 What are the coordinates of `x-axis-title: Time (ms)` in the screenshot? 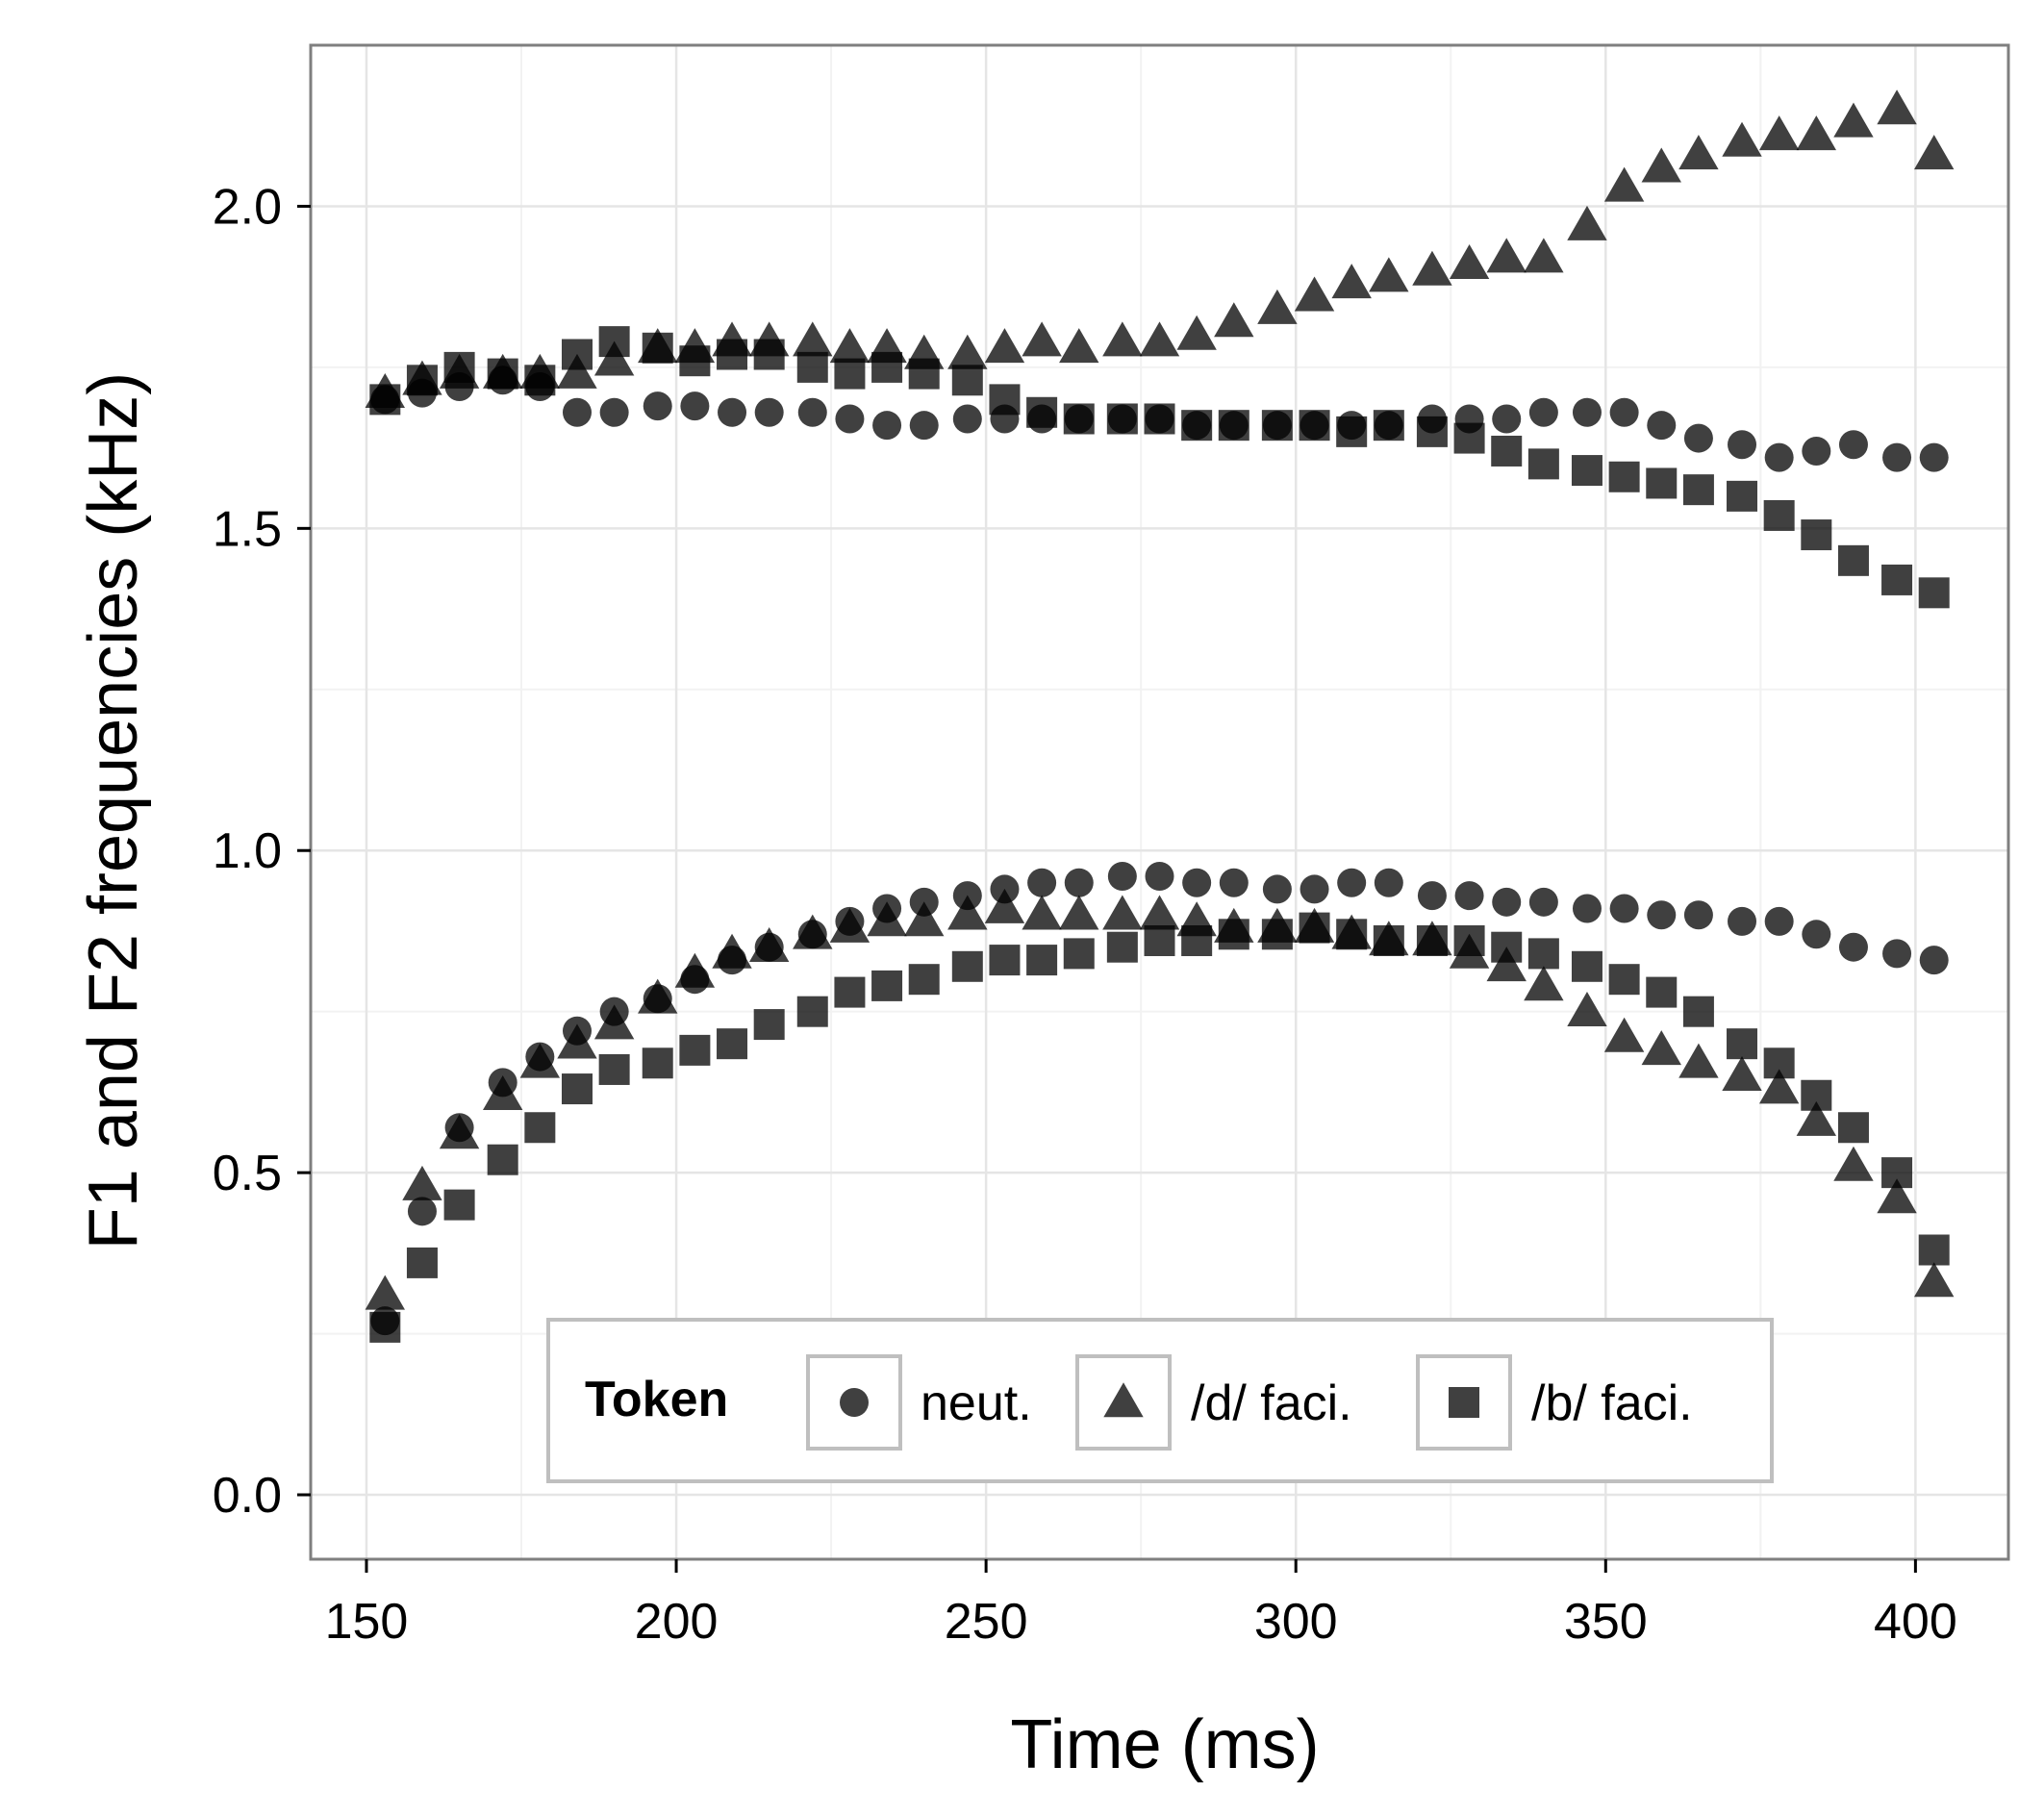 It's located at (1164, 1745).